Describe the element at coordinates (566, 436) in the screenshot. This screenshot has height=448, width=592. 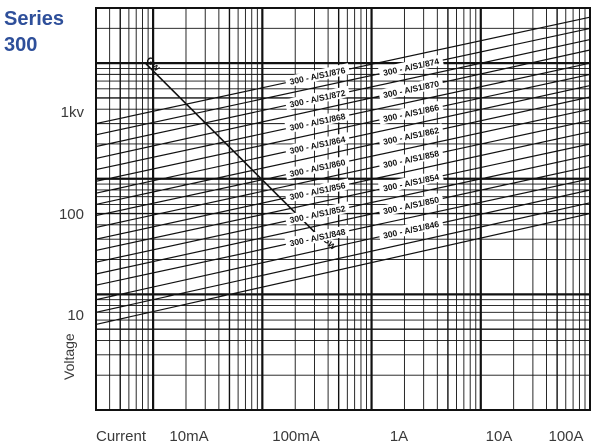
I see `x-tick-label-100A: 100A` at that location.